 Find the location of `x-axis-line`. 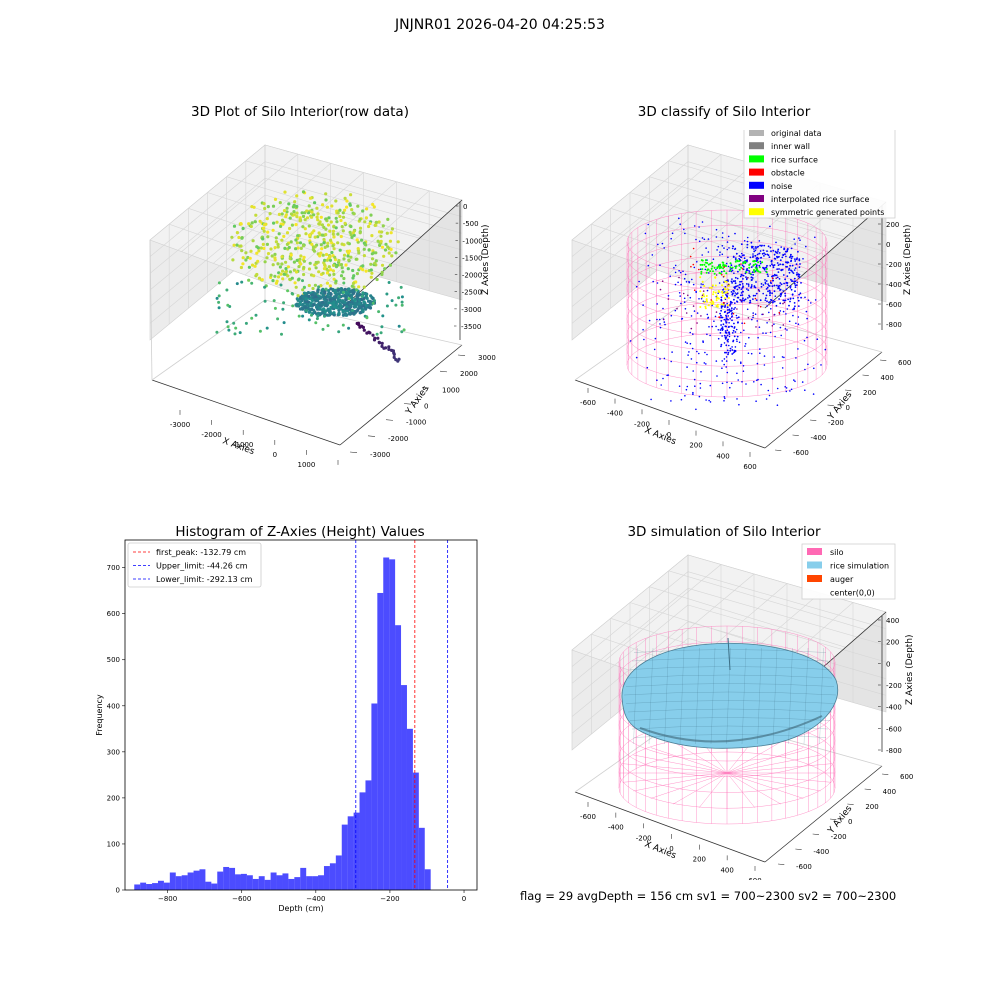

x-axis-line is located at coordinates (246, 412).